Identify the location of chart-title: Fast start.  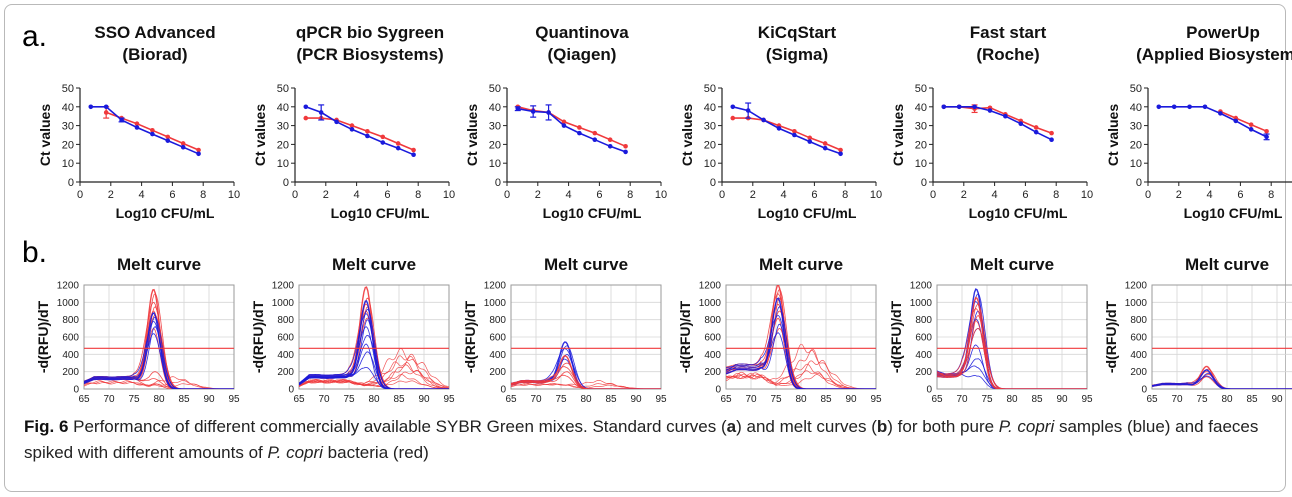
(1008, 32).